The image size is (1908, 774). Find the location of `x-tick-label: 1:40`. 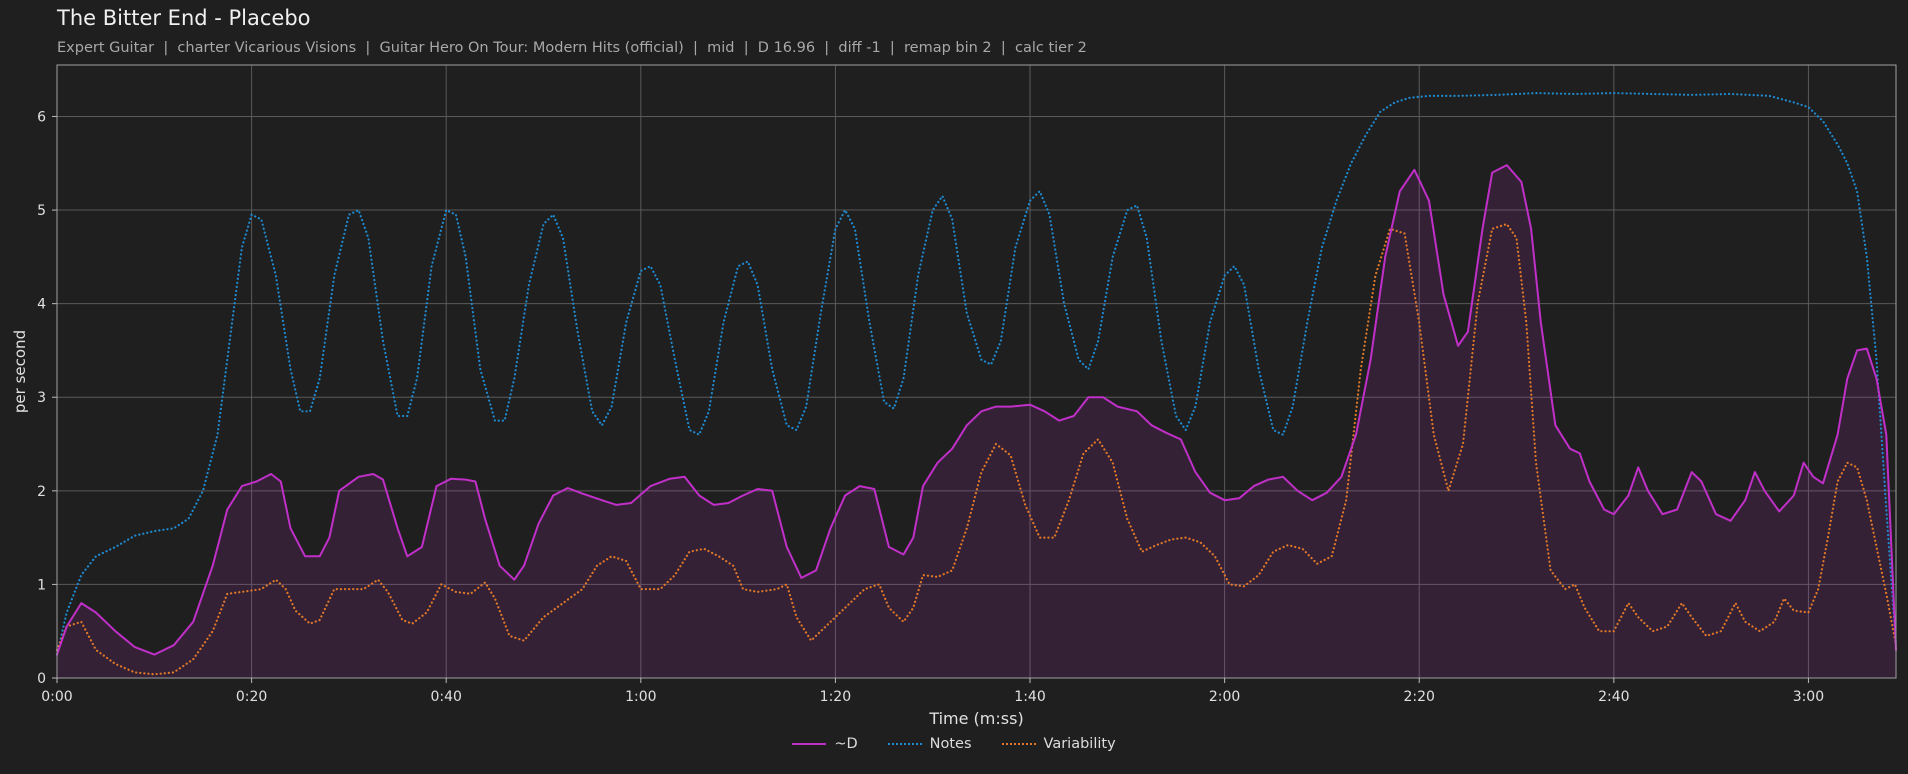

x-tick-label: 1:40 is located at coordinates (1029, 697).